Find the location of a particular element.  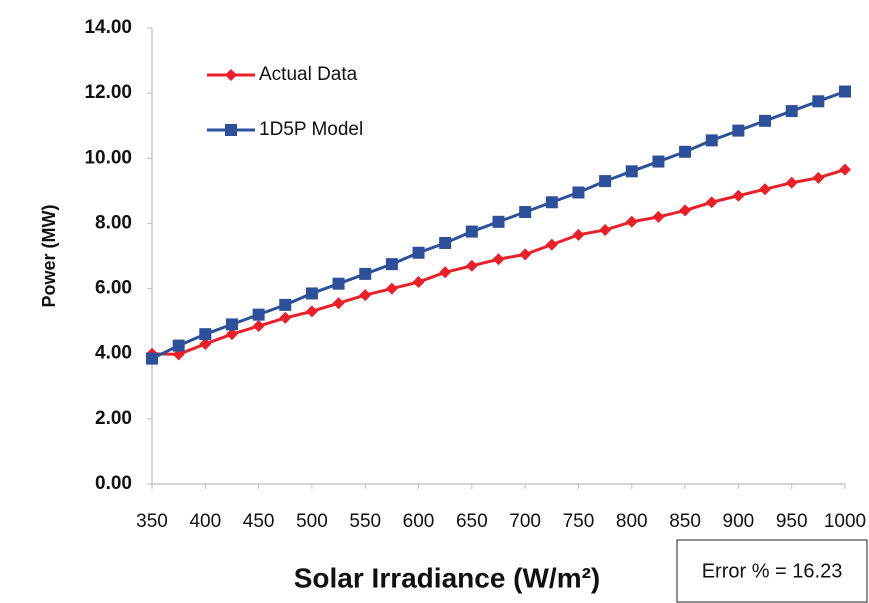

y-tick-label: 0.00 is located at coordinates (113, 483).